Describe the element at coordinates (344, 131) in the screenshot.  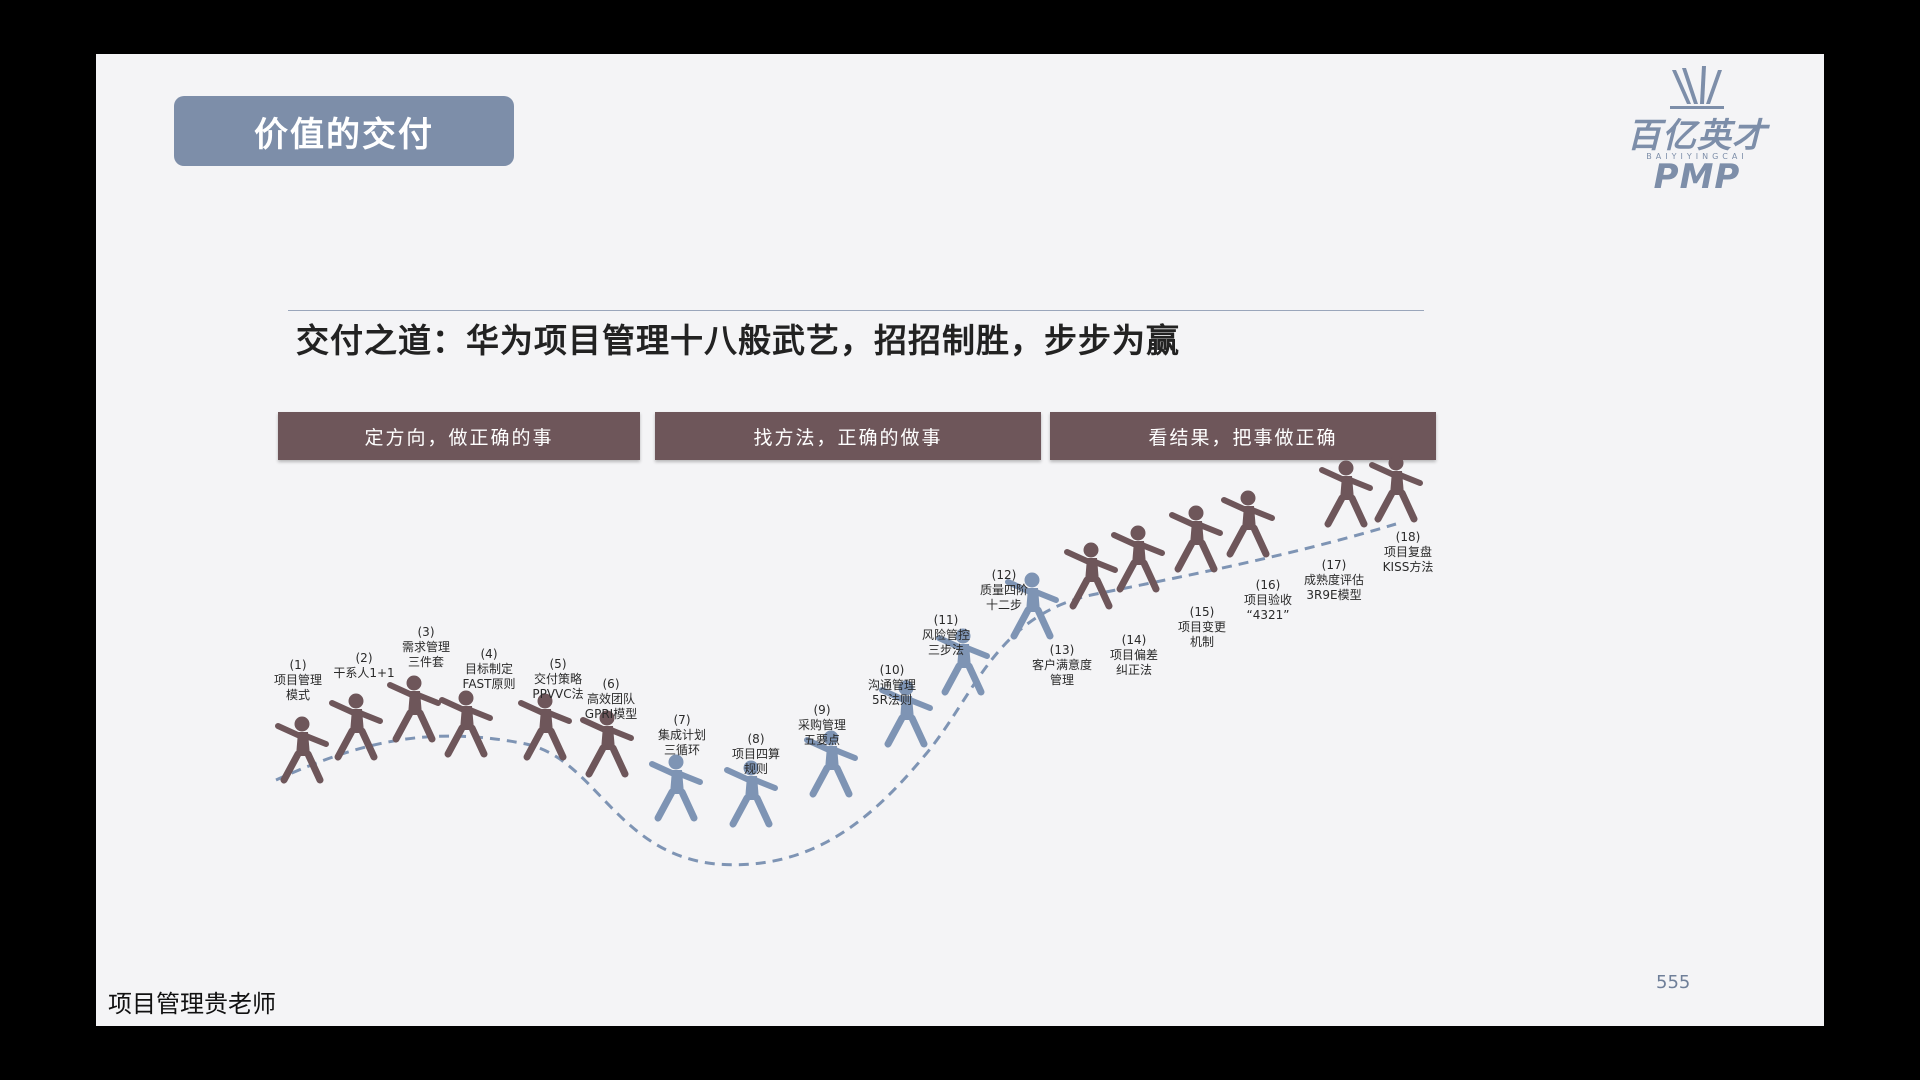
I see `slide-title: 价值的交付` at that location.